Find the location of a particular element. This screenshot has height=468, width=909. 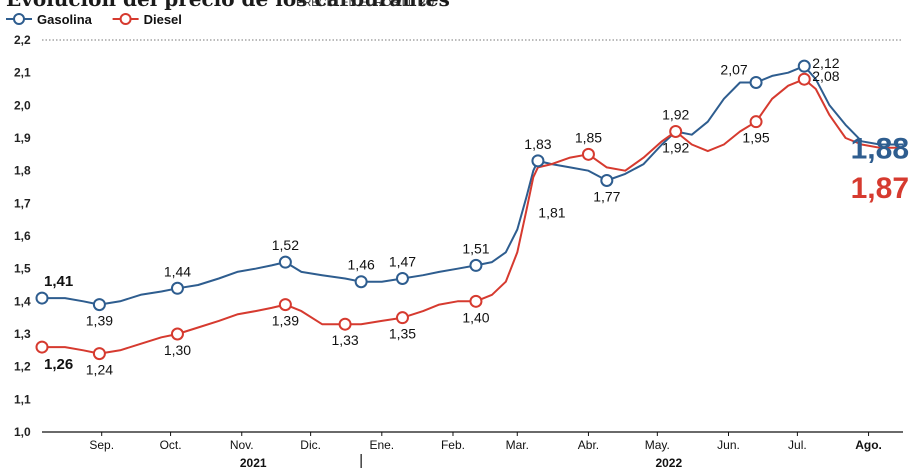

data-label: 1,51 is located at coordinates (475, 248).